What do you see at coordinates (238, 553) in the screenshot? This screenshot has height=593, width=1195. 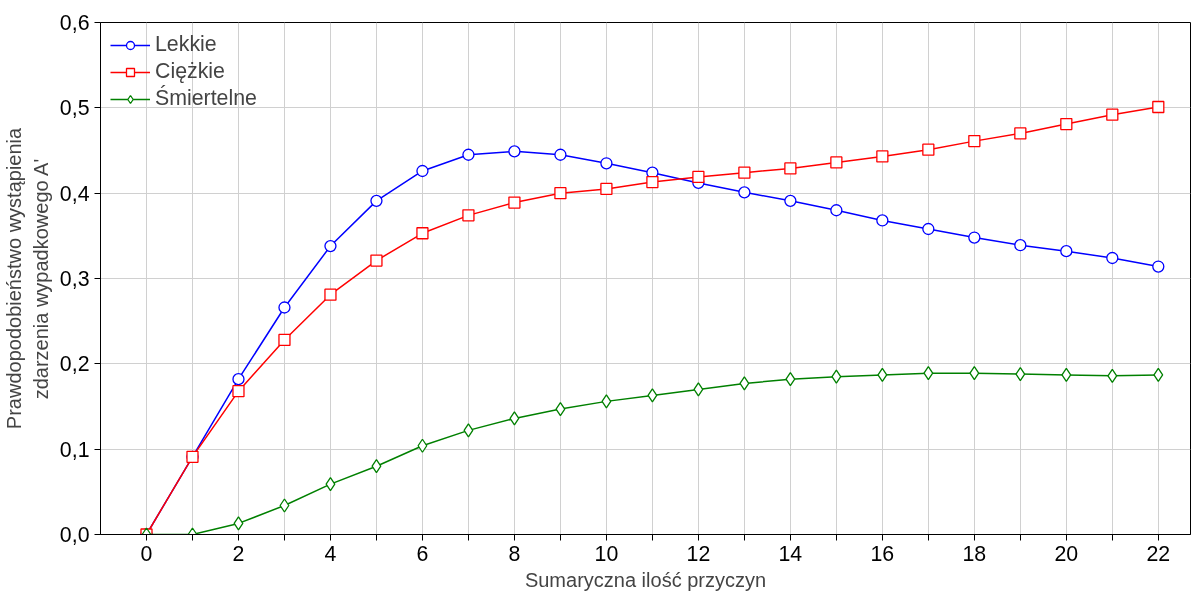 I see `x-tick-label: 2` at bounding box center [238, 553].